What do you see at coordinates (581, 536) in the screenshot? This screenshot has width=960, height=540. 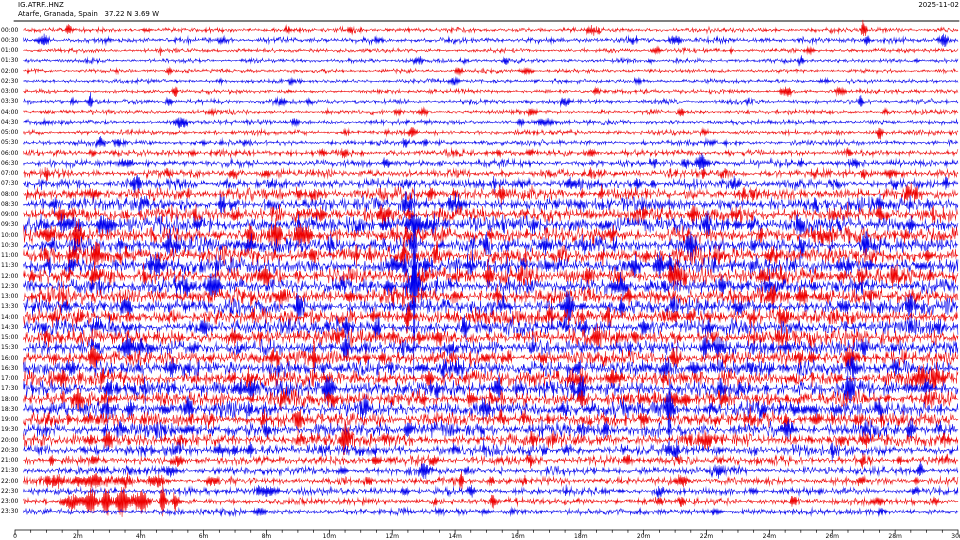 I see `axis-tick-label: 18m` at bounding box center [581, 536].